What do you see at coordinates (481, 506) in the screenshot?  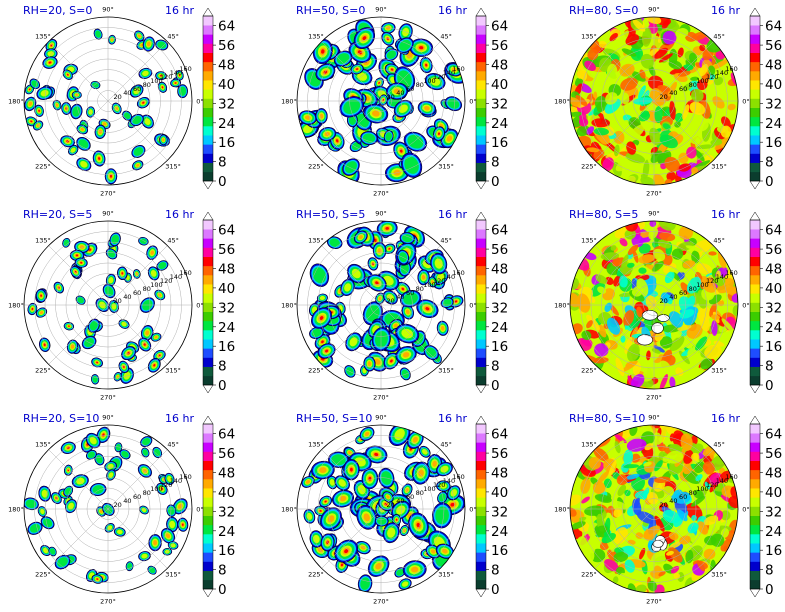 I see `colorbar-frame` at bounding box center [481, 506].